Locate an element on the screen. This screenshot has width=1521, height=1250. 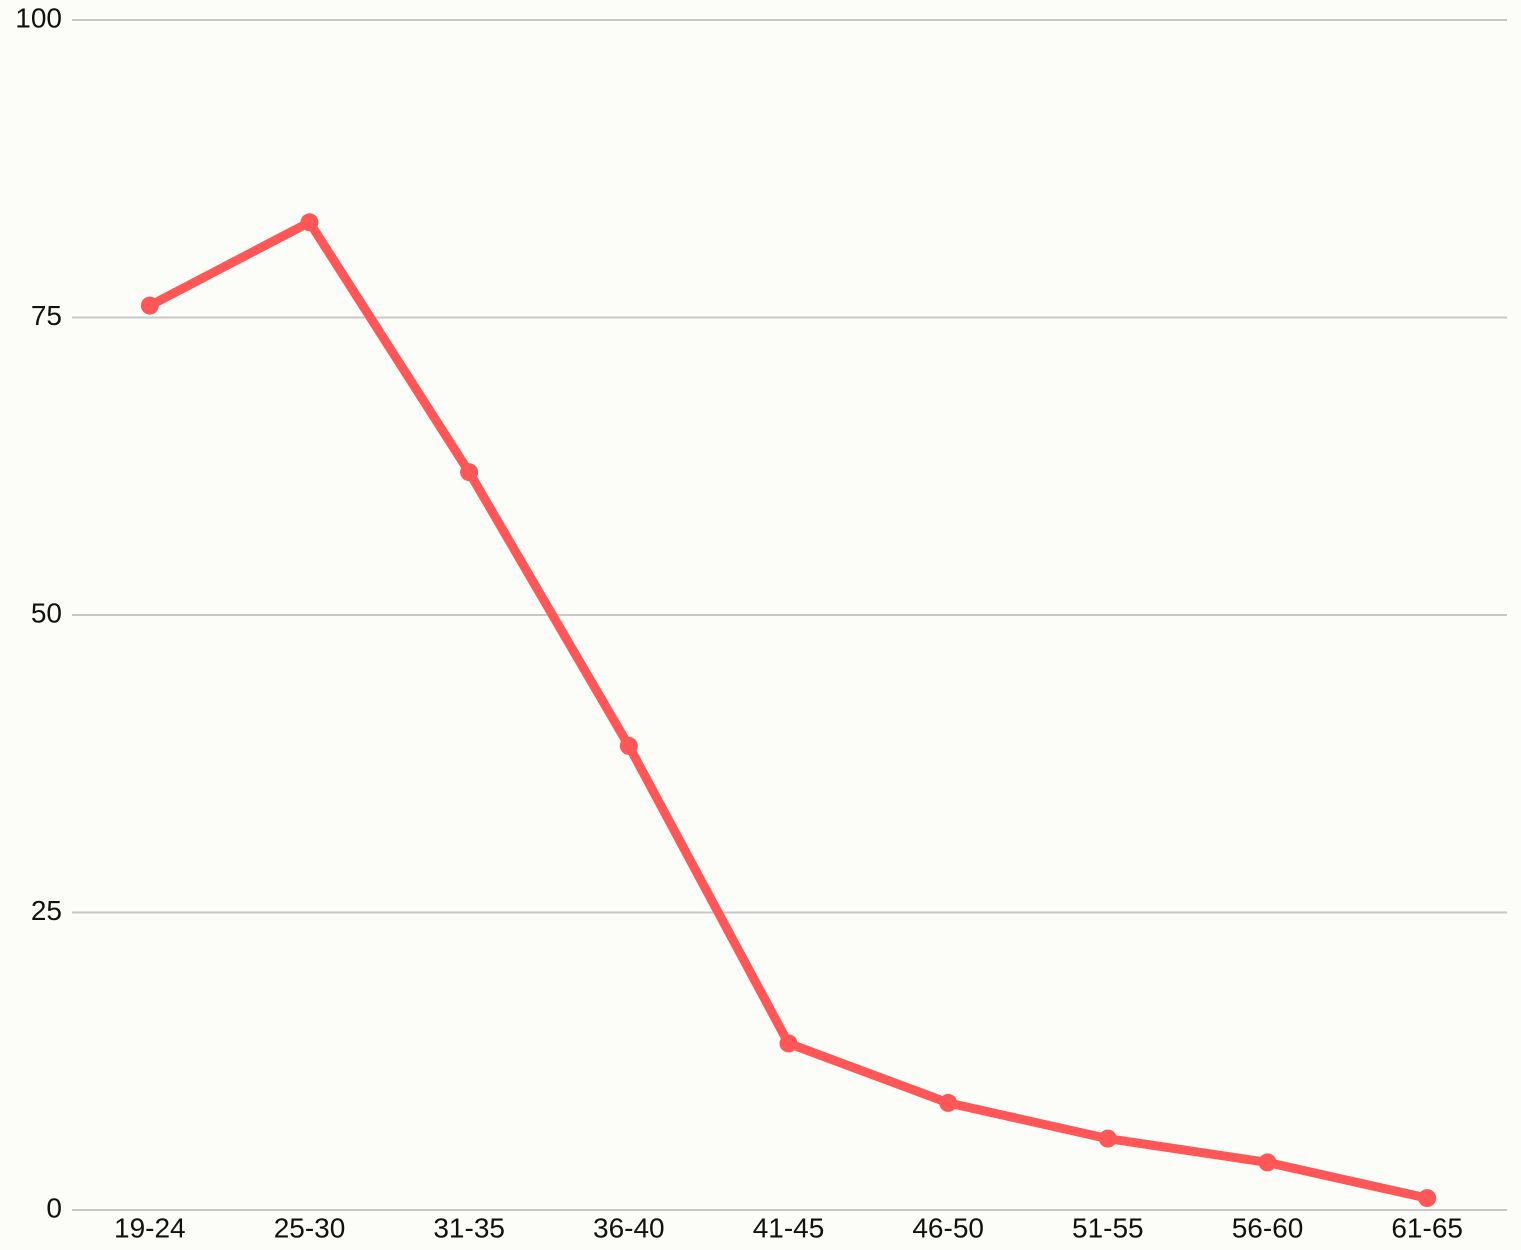
y-tick-label: 25 is located at coordinates (46, 910).